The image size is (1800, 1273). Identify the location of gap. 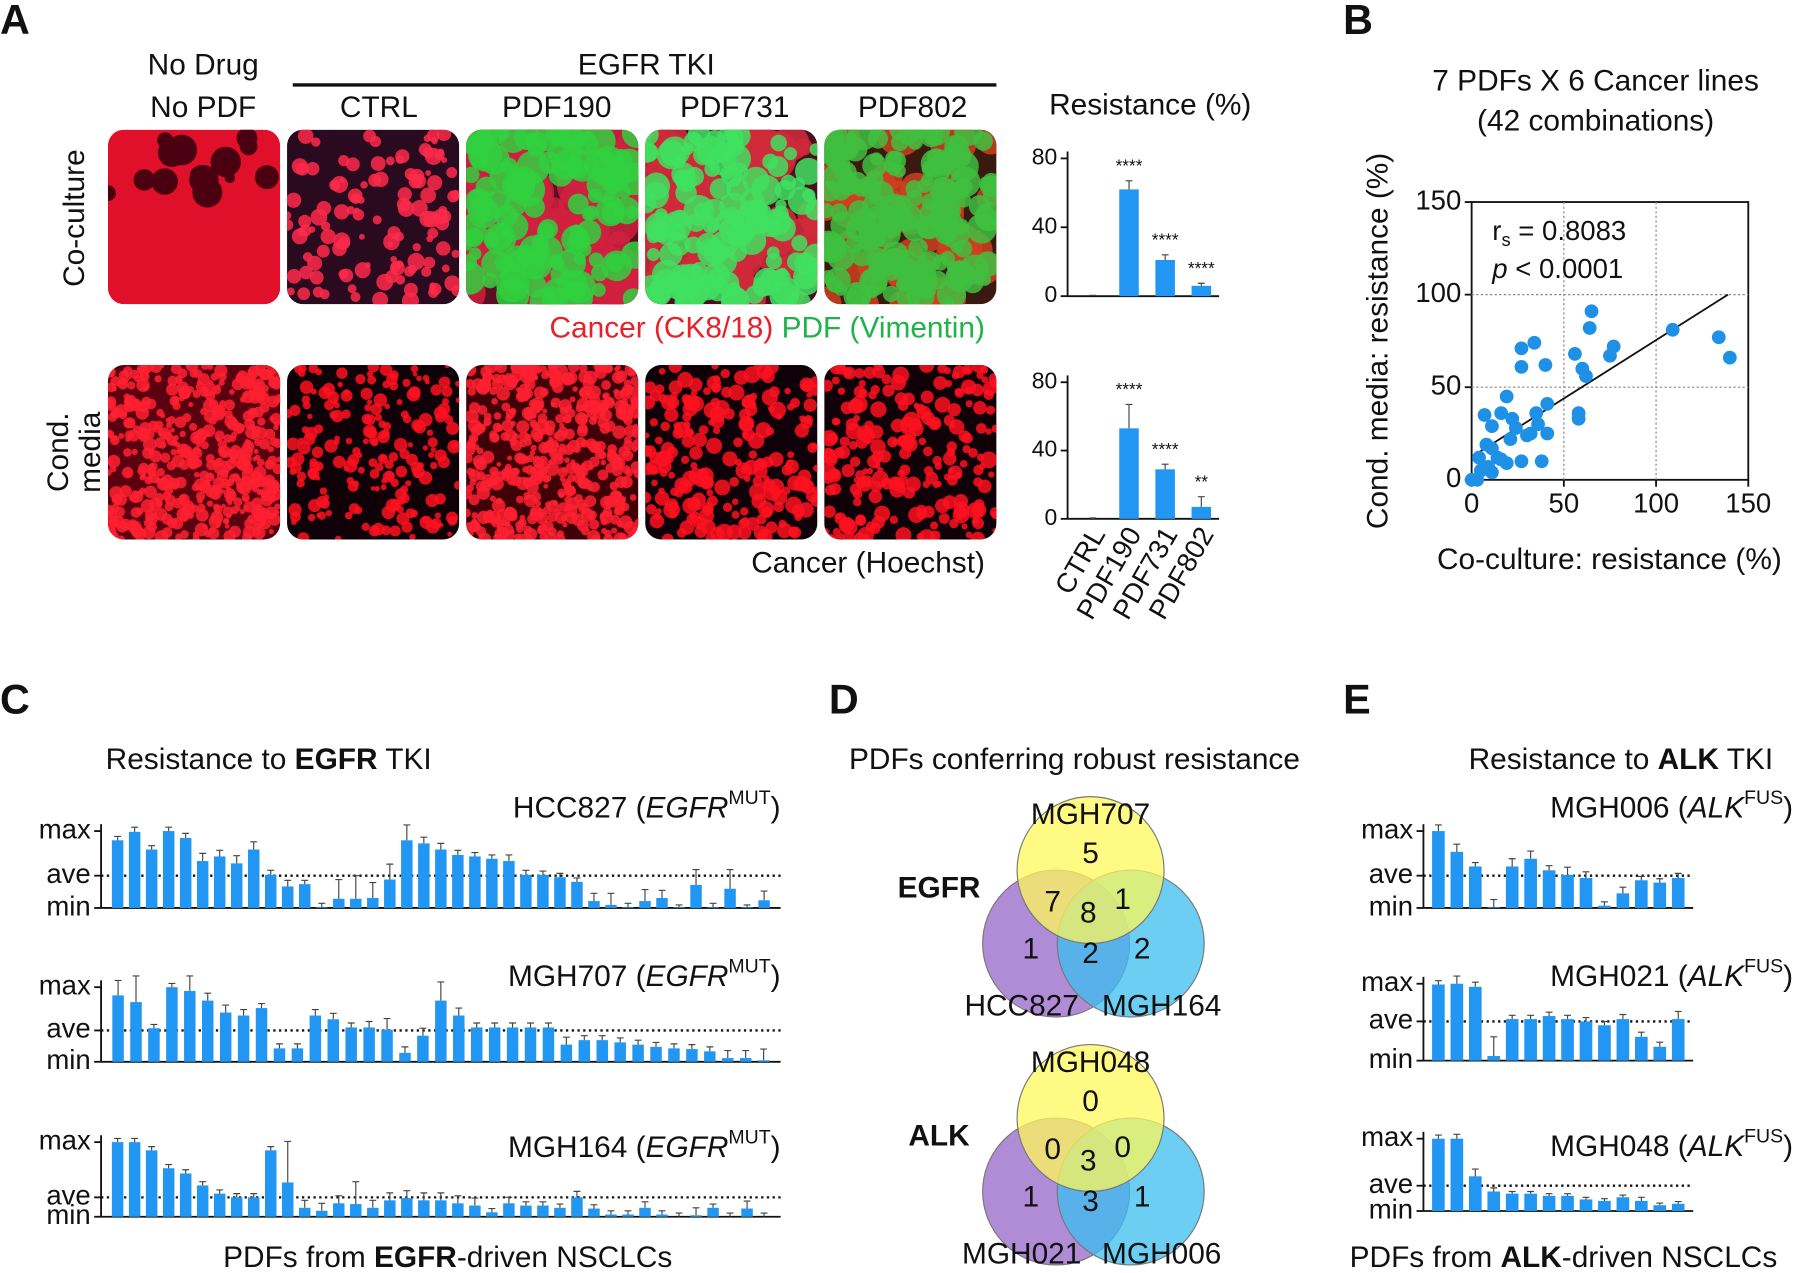
(266, 177).